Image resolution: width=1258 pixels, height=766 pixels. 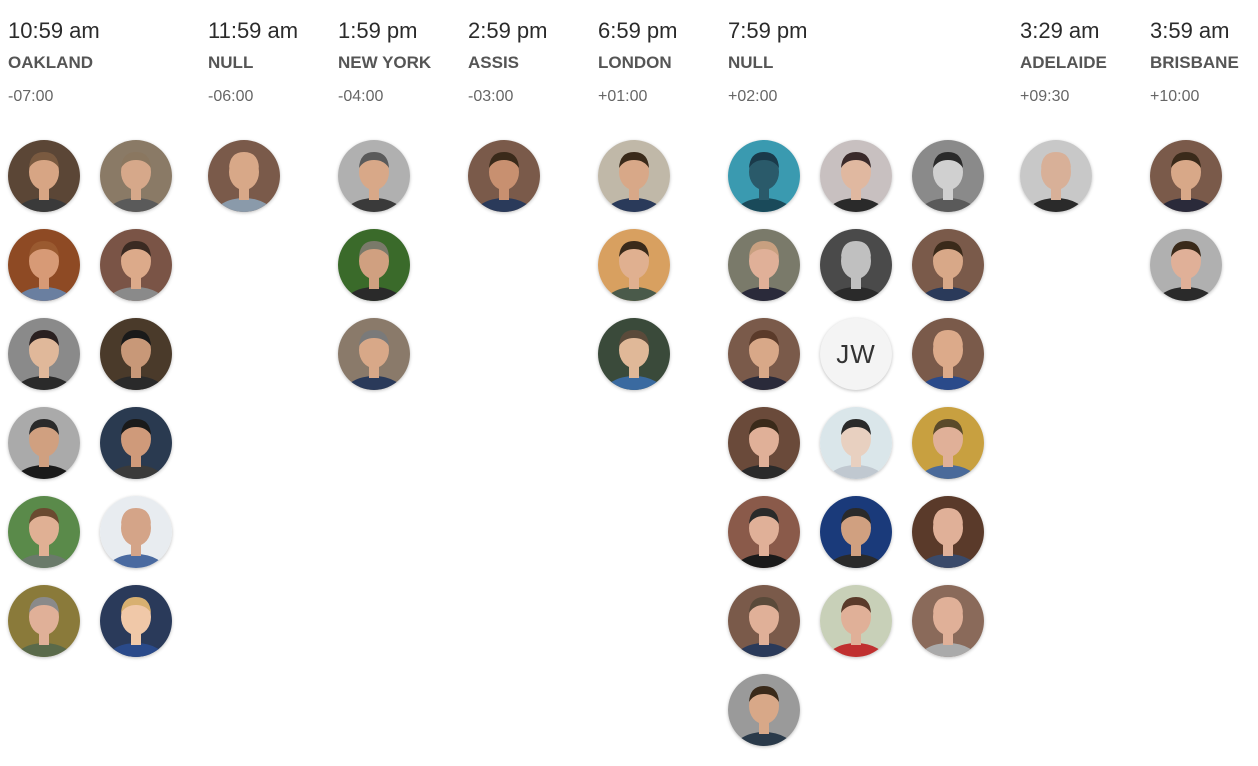 What do you see at coordinates (231, 96) in the screenshot?
I see `utc-offset: -06:00` at bounding box center [231, 96].